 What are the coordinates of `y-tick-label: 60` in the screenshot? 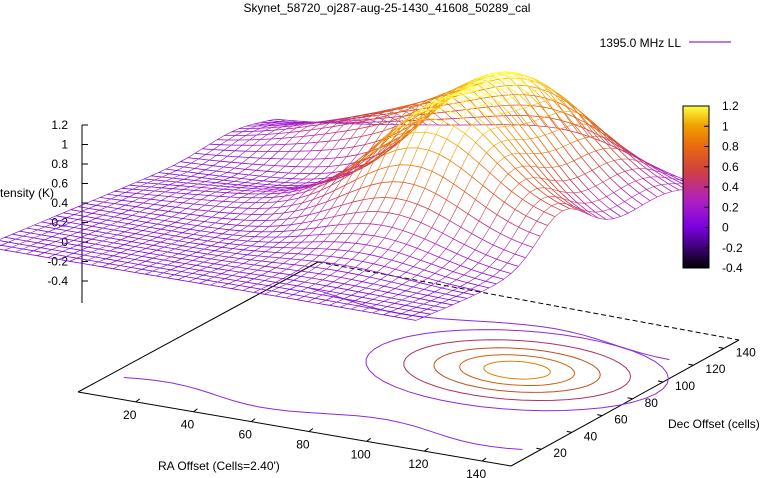 It's located at (621, 420).